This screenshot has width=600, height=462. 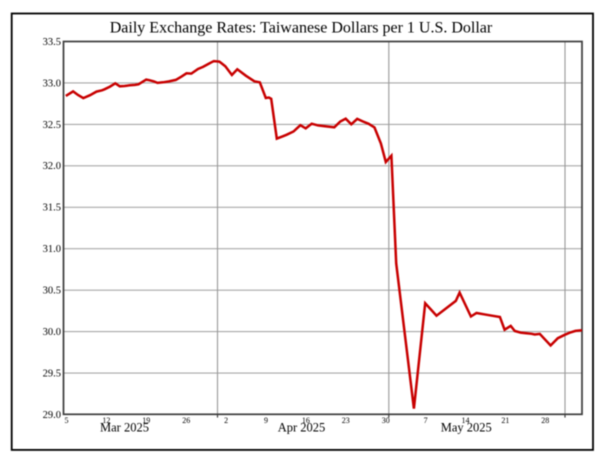 What do you see at coordinates (52, 332) in the screenshot?
I see `svg-text: 30.0` at bounding box center [52, 332].